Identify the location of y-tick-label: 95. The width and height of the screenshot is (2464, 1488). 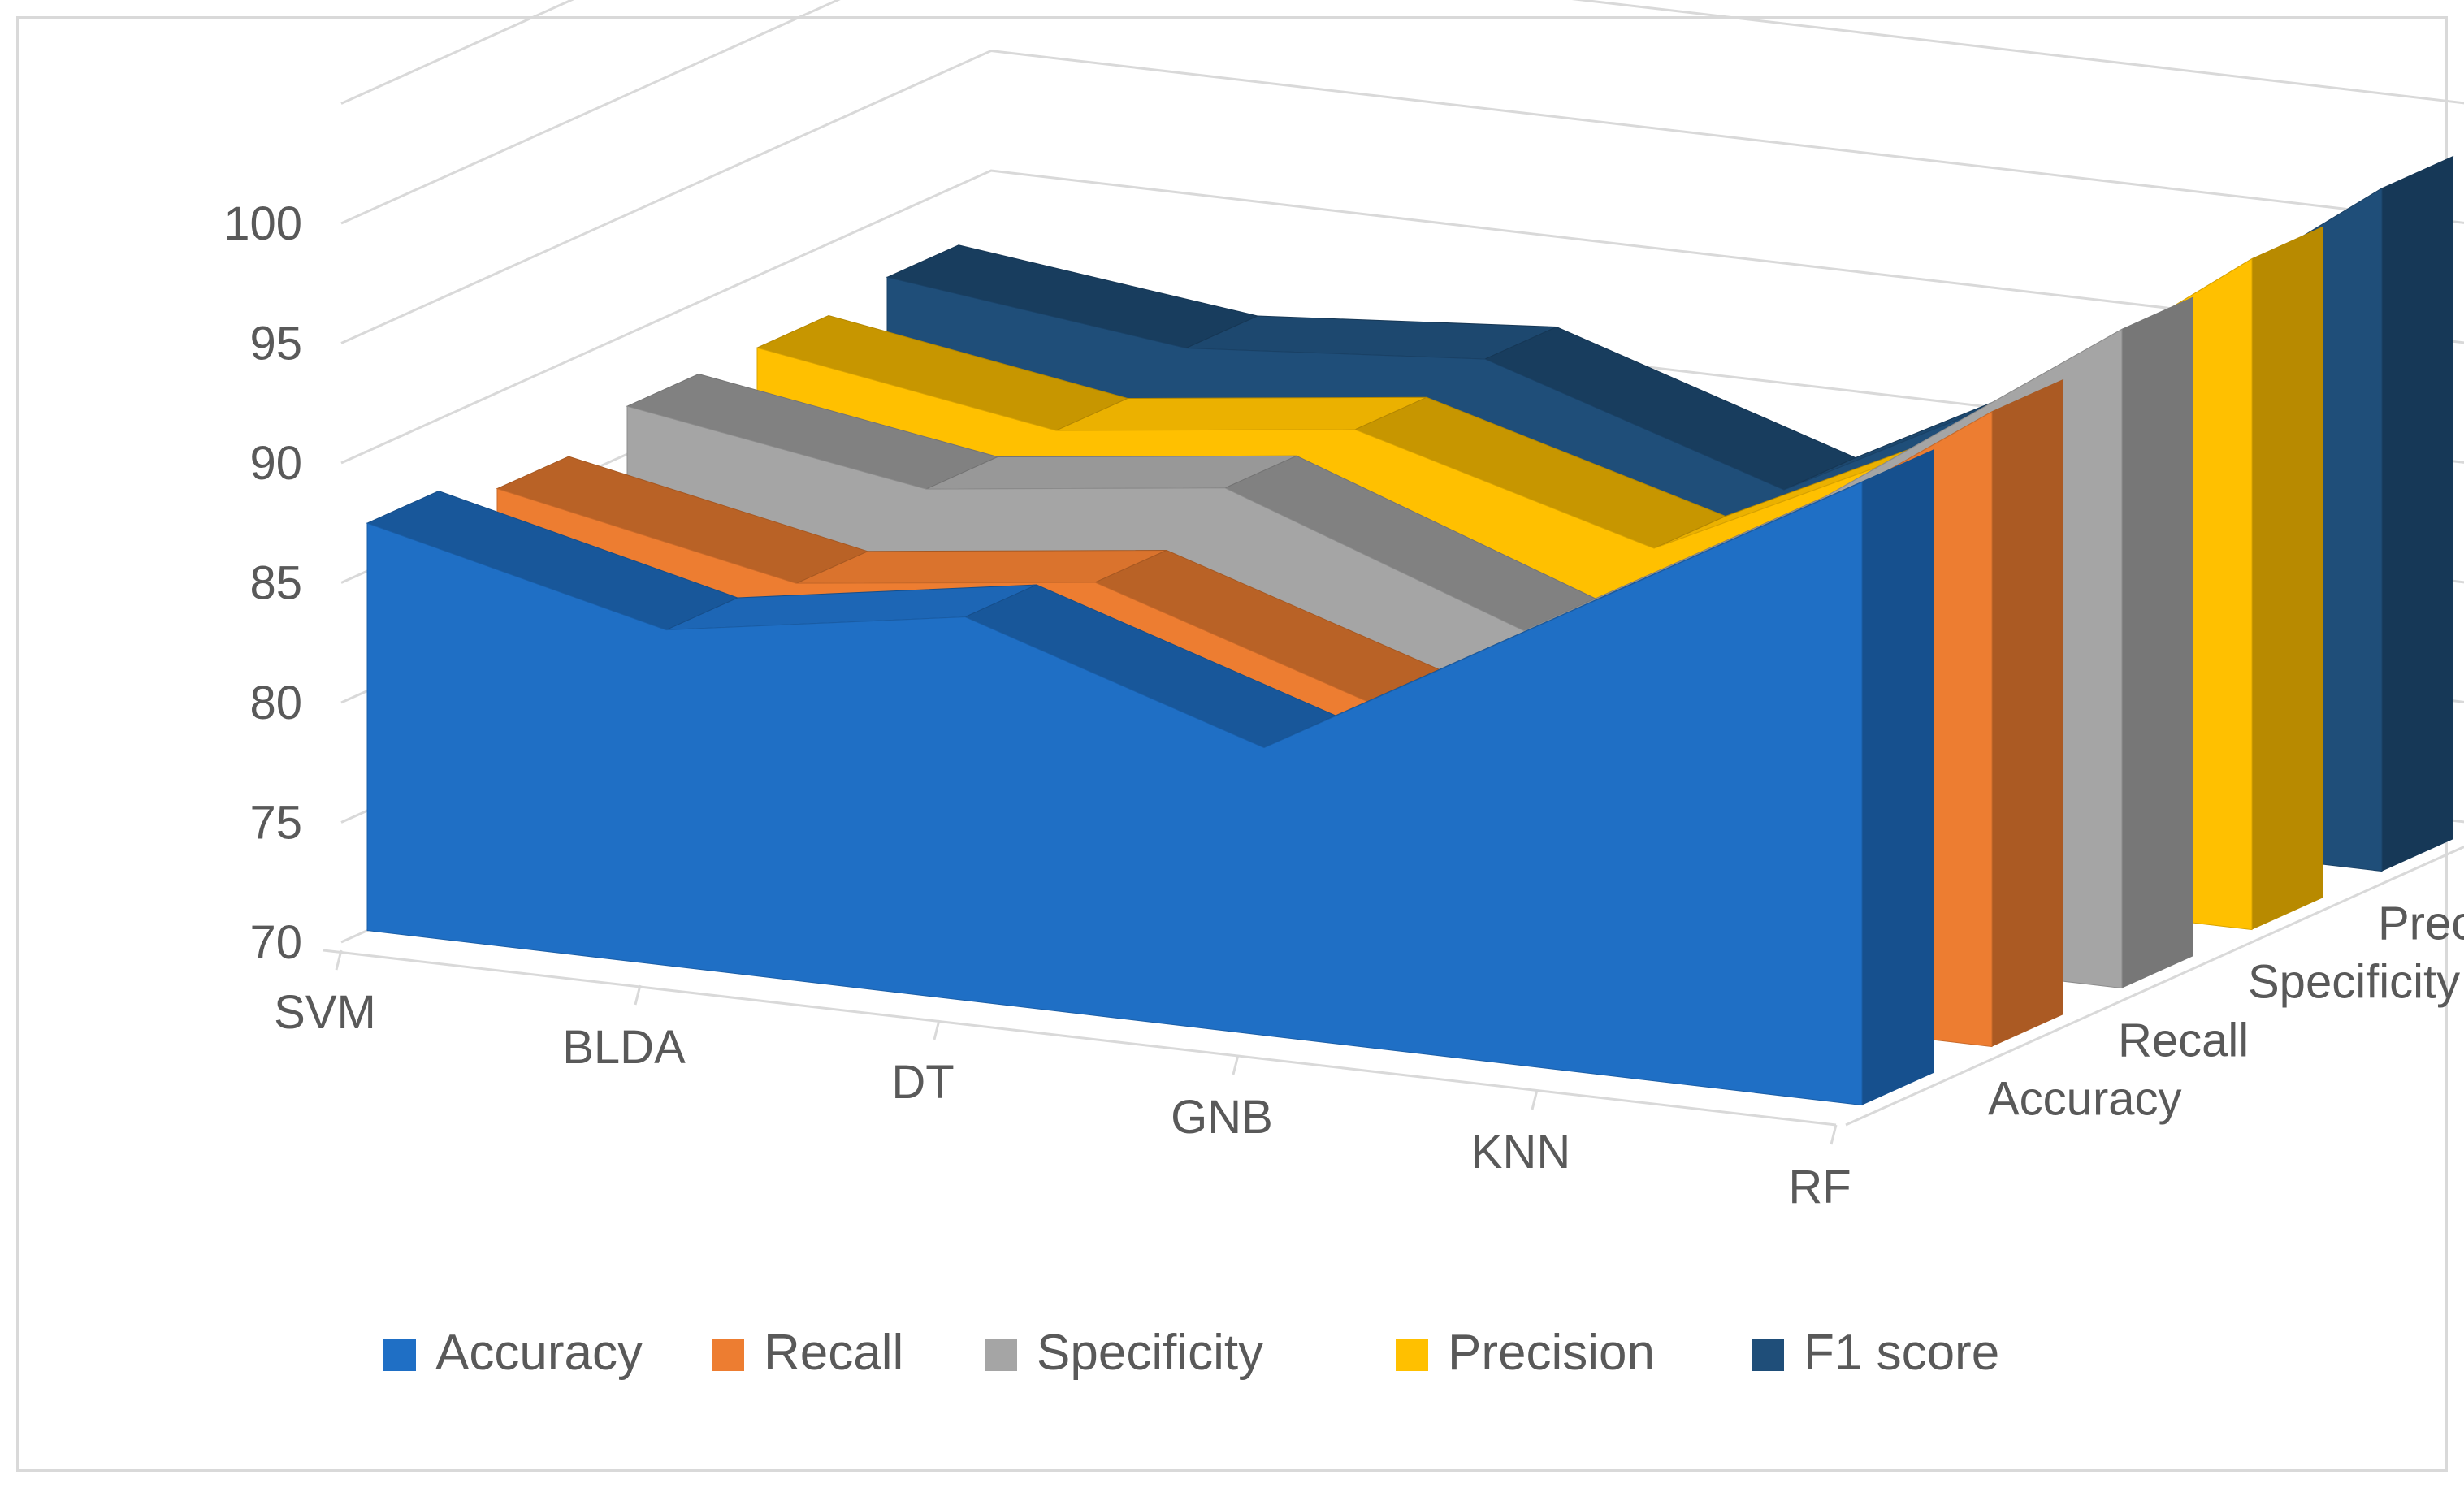
(275, 344).